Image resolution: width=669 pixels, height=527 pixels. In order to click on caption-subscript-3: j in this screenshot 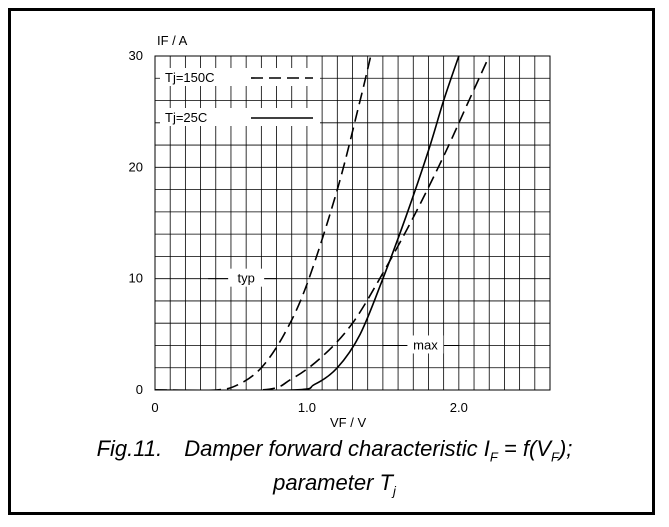, I will do `click(394, 491)`.